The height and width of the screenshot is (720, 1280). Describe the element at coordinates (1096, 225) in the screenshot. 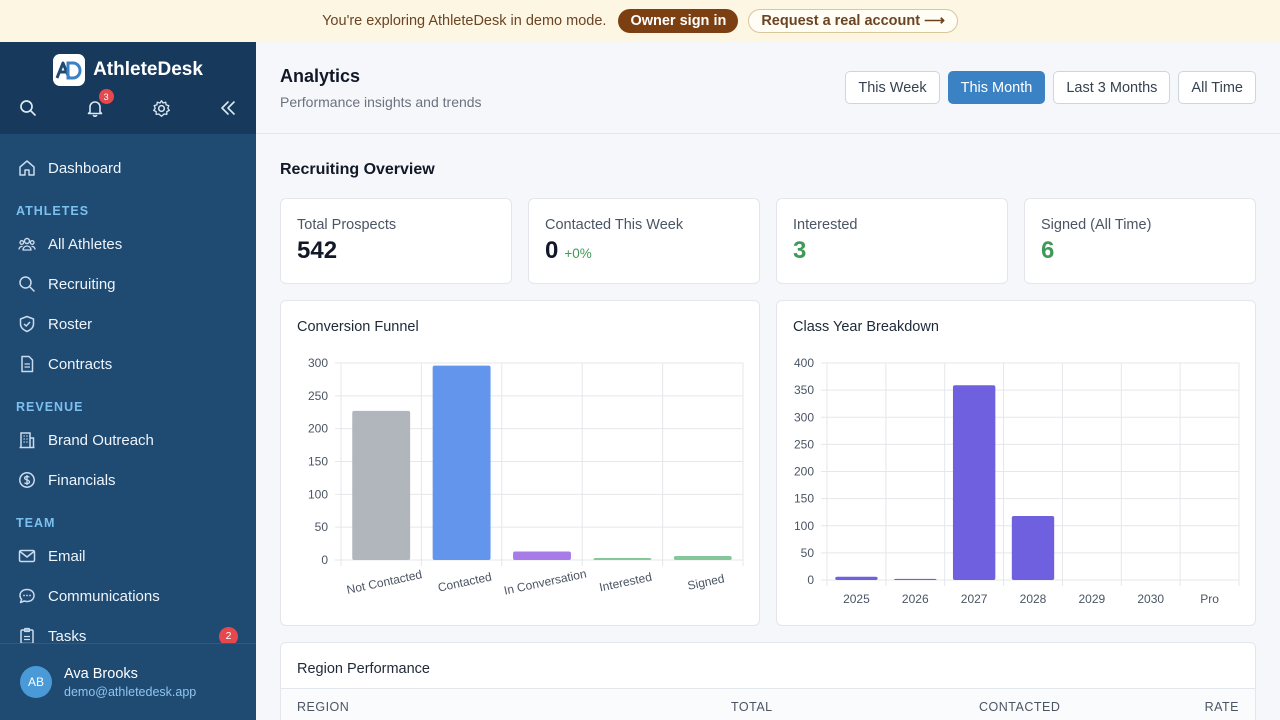

I see `stat-label: Signed (All Time)` at that location.